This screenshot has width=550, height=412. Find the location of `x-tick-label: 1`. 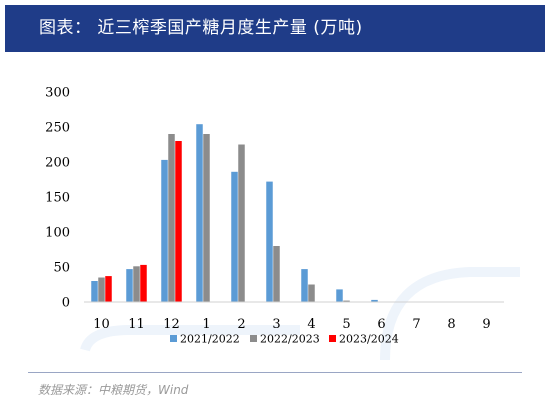

x-tick-label: 1 is located at coordinates (206, 324).